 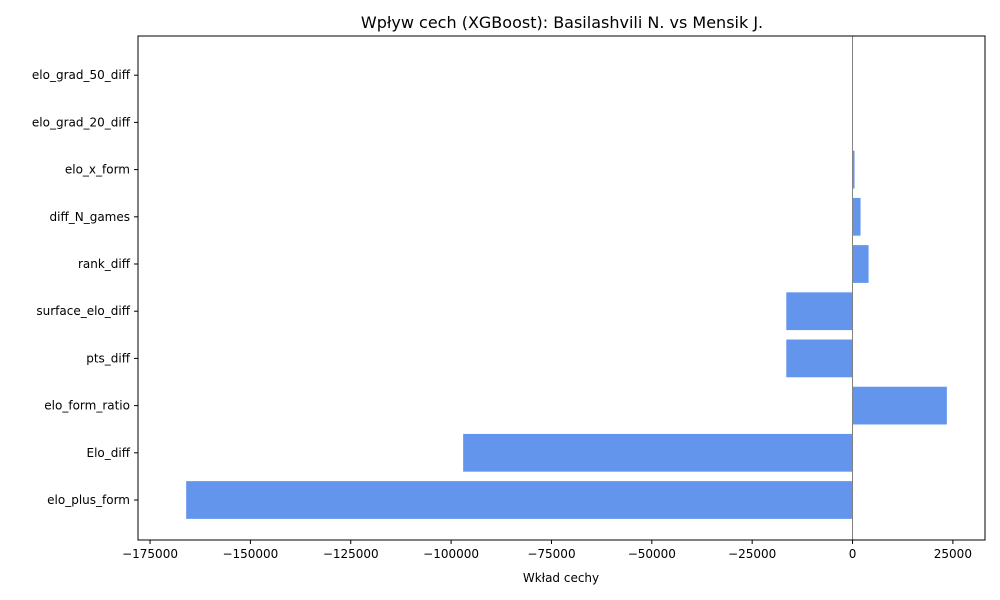 I want to click on y-tick-label: surface_elo_diff, so click(x=83, y=311).